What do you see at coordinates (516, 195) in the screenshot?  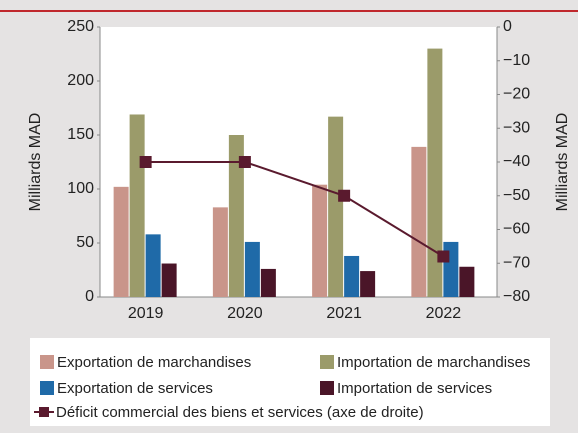 I see `y2-tick-label: −50` at bounding box center [516, 195].